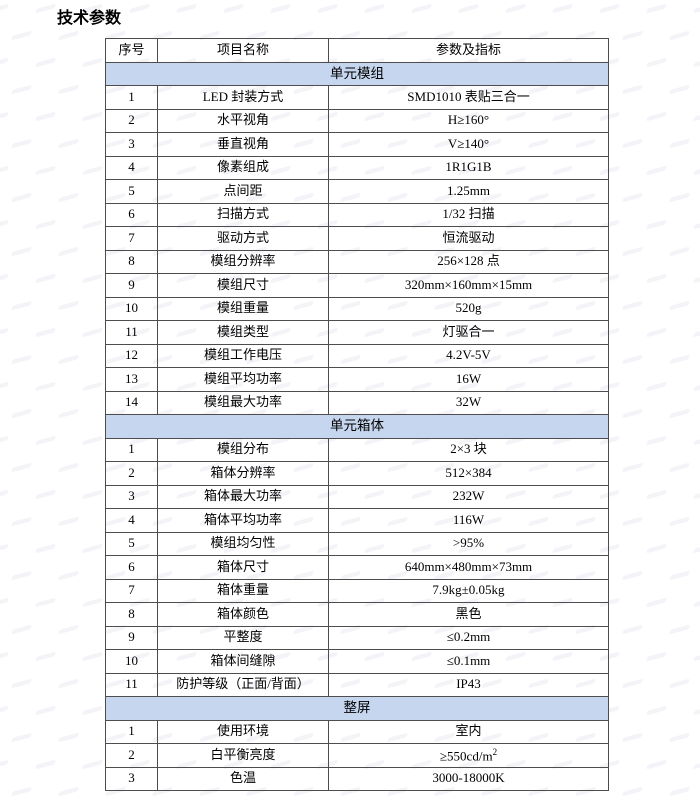 The width and height of the screenshot is (700, 805). Describe the element at coordinates (357, 708) in the screenshot. I see `section-header-row: 整屏` at that location.